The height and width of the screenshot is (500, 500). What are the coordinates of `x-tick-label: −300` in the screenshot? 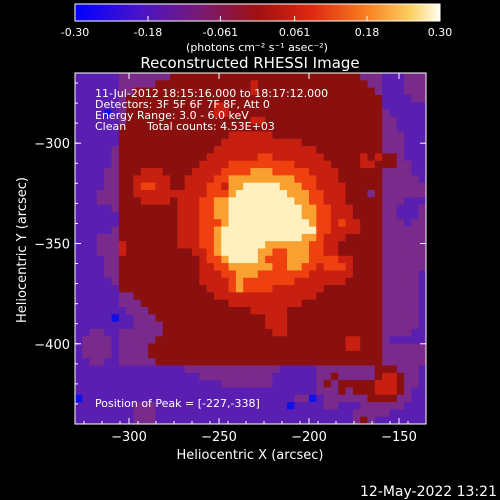 It's located at (129, 437).